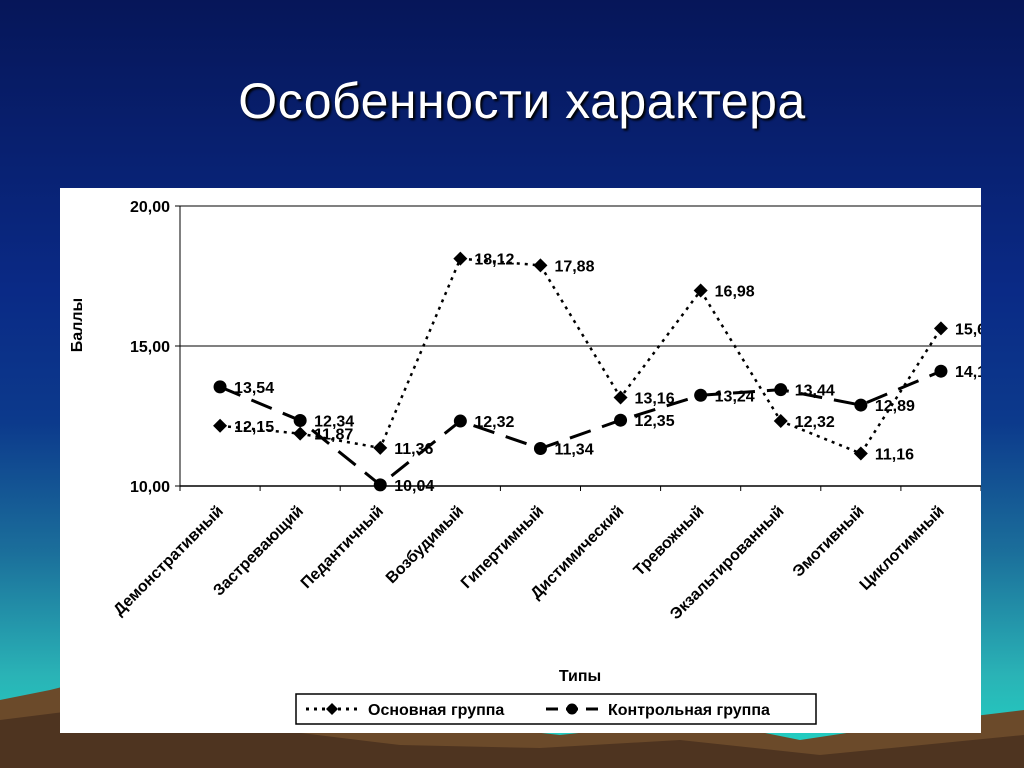 The image size is (1024, 768). I want to click on data-label: 11,16, so click(894, 455).